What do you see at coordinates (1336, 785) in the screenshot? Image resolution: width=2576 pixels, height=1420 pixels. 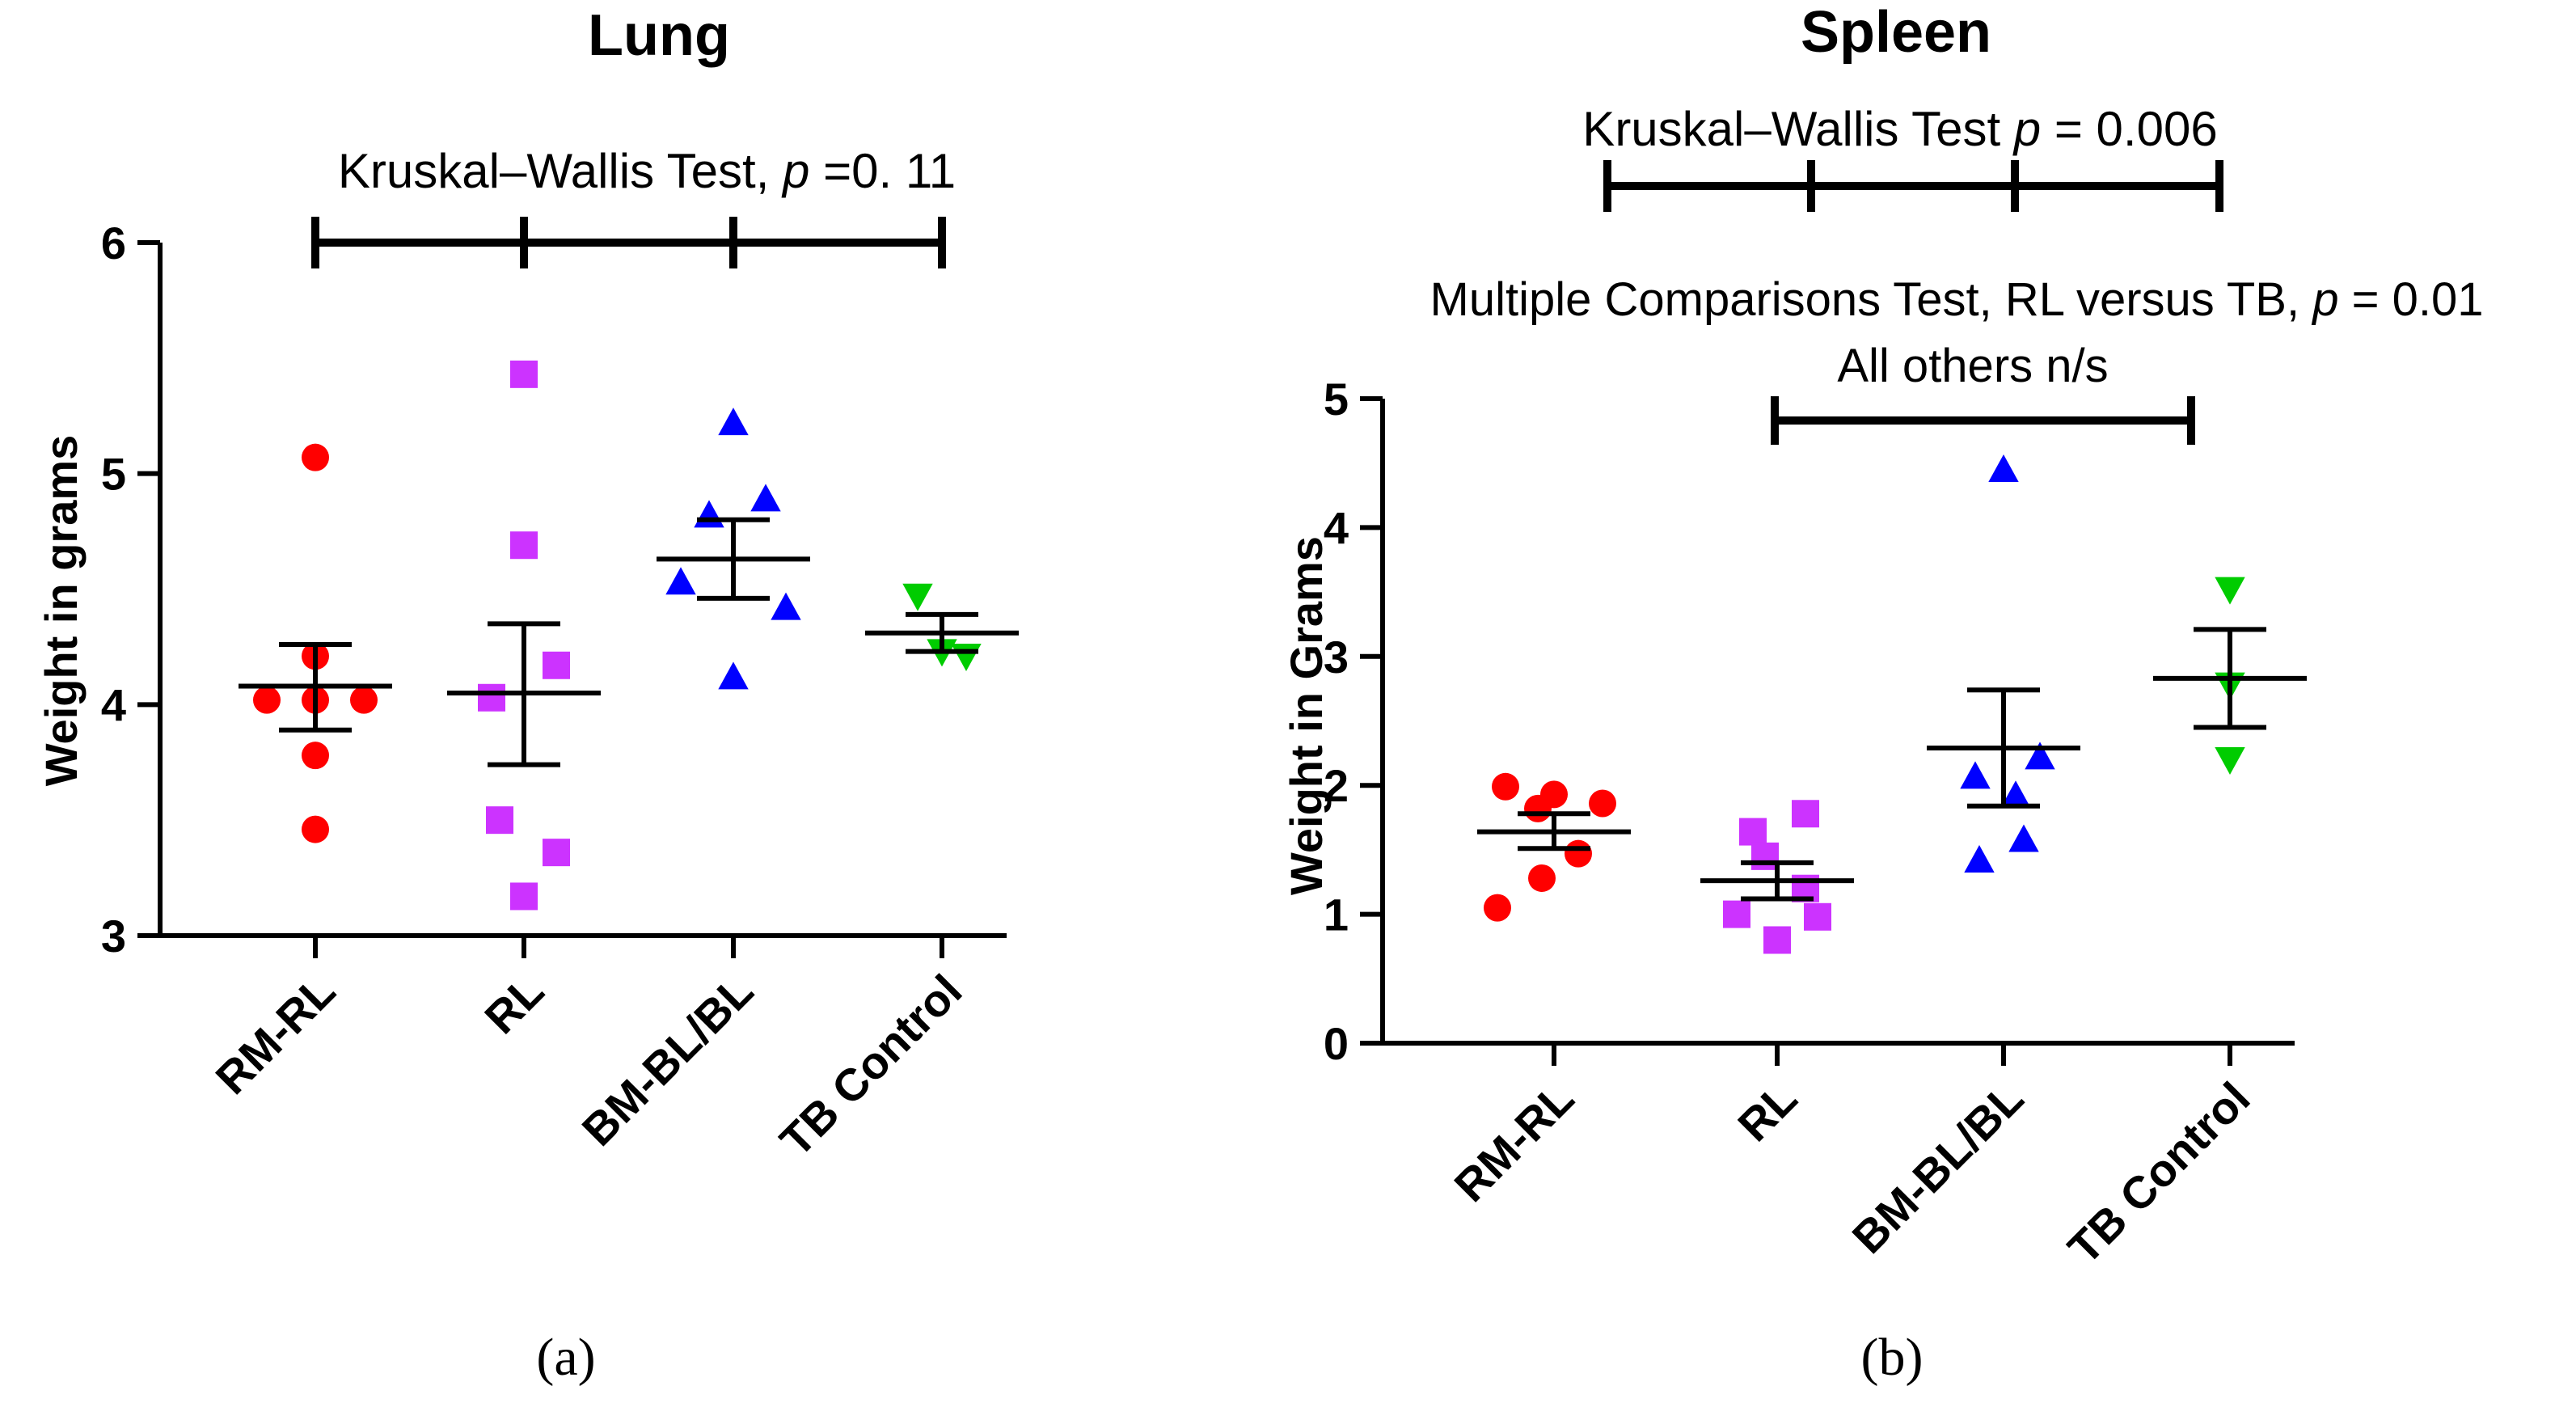 I see `spleen-y-tick-label: 2` at bounding box center [1336, 785].